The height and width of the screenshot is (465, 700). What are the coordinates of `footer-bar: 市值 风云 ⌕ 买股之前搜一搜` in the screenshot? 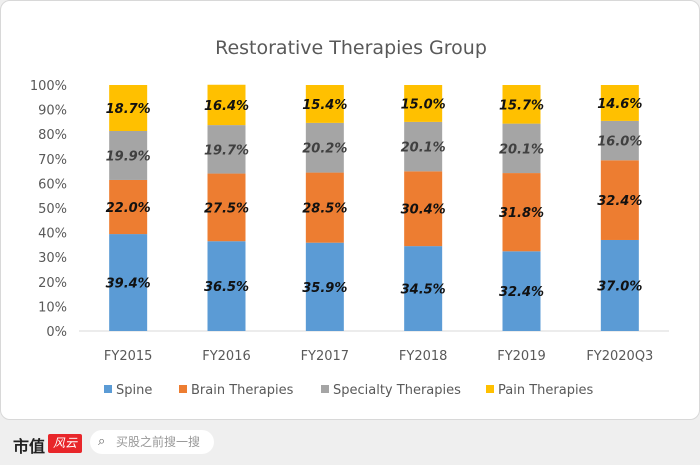 It's located at (350, 442).